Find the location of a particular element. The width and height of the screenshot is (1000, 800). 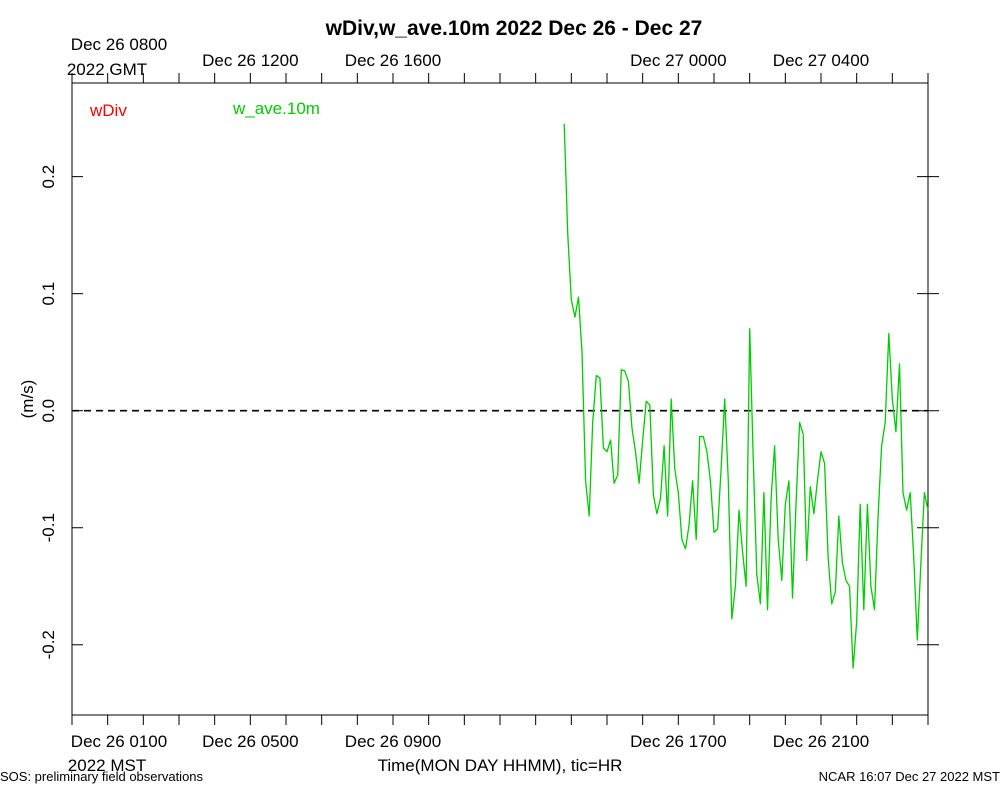

top-tick-label: Dec 26 1600 is located at coordinates (393, 60).